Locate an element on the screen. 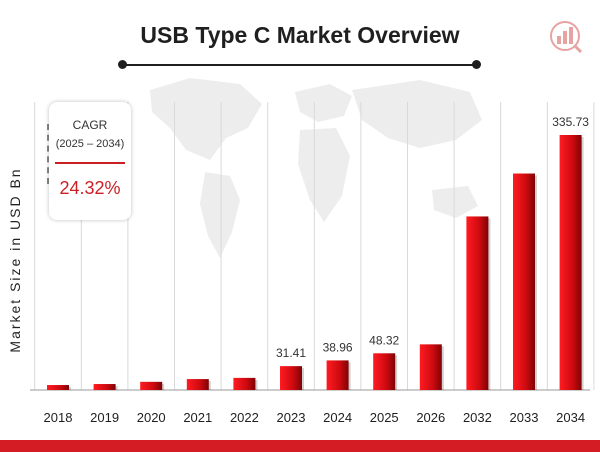 The image size is (600, 452). cagr-divider is located at coordinates (90, 163).